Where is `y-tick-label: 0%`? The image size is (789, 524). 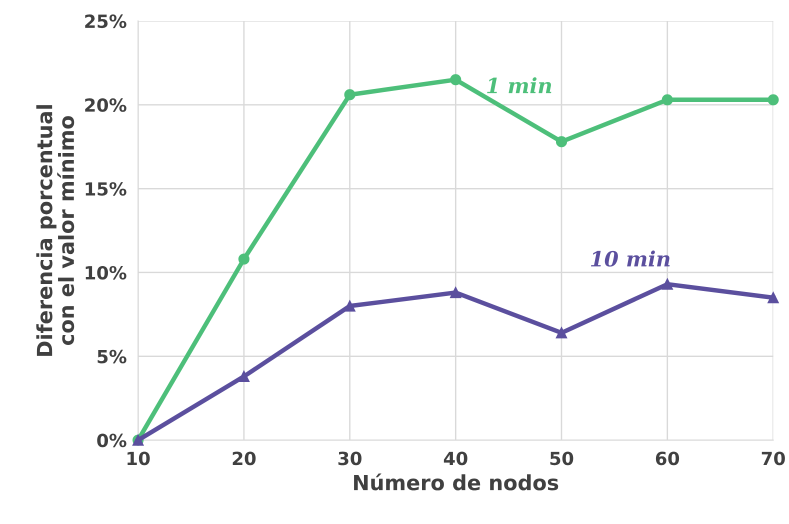 y-tick-label: 0% is located at coordinates (111, 441).